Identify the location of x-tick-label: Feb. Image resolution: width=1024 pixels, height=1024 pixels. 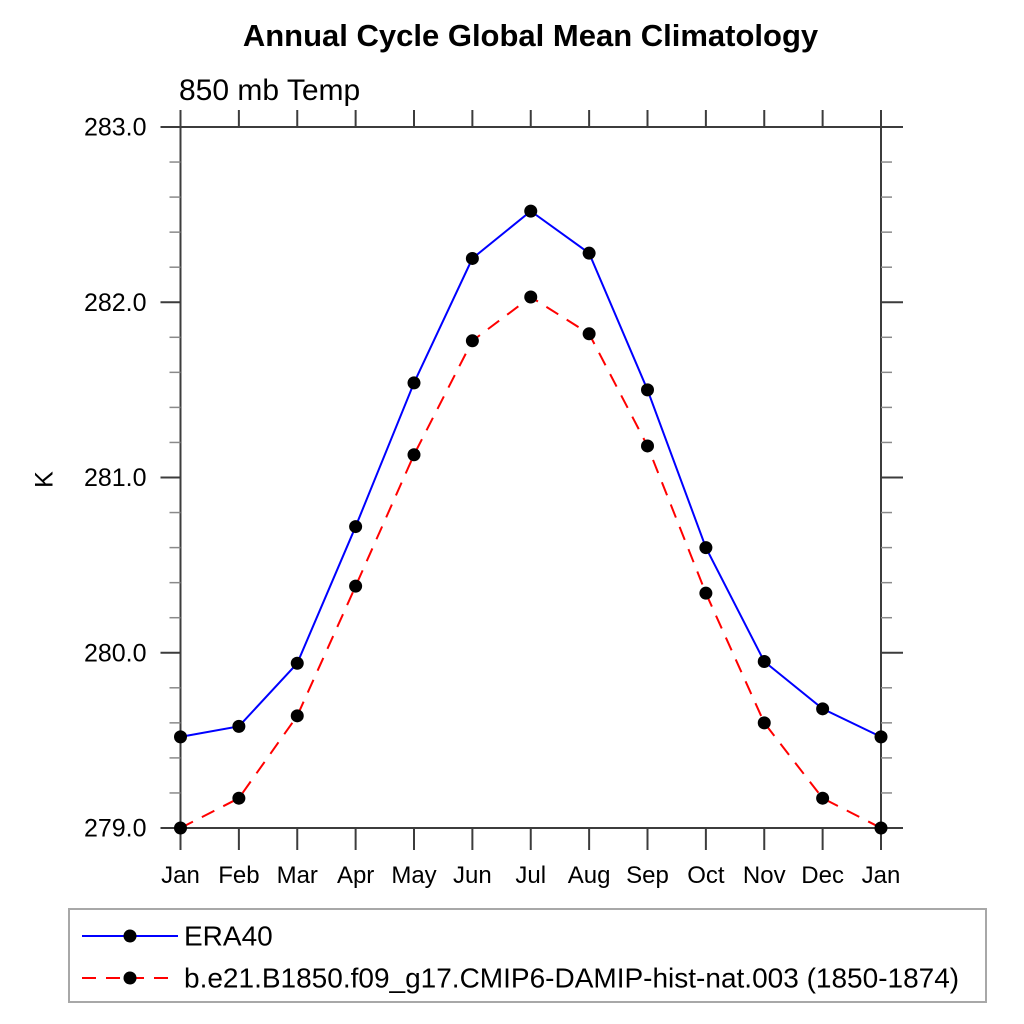
(238, 875).